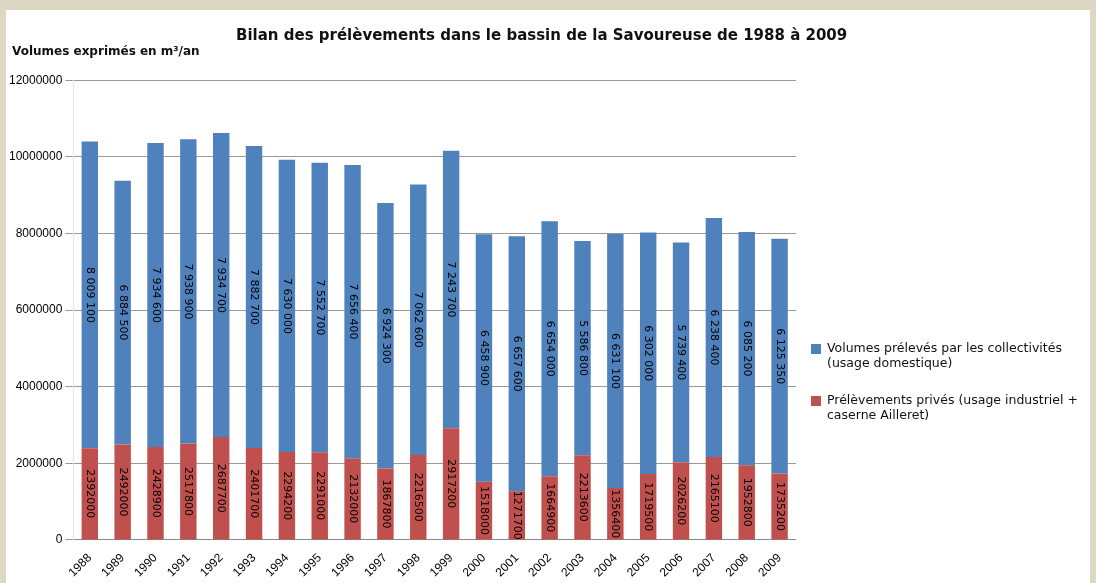 The width and height of the screenshot is (1096, 583). I want to click on data-label: 5 586 800, so click(583, 348).